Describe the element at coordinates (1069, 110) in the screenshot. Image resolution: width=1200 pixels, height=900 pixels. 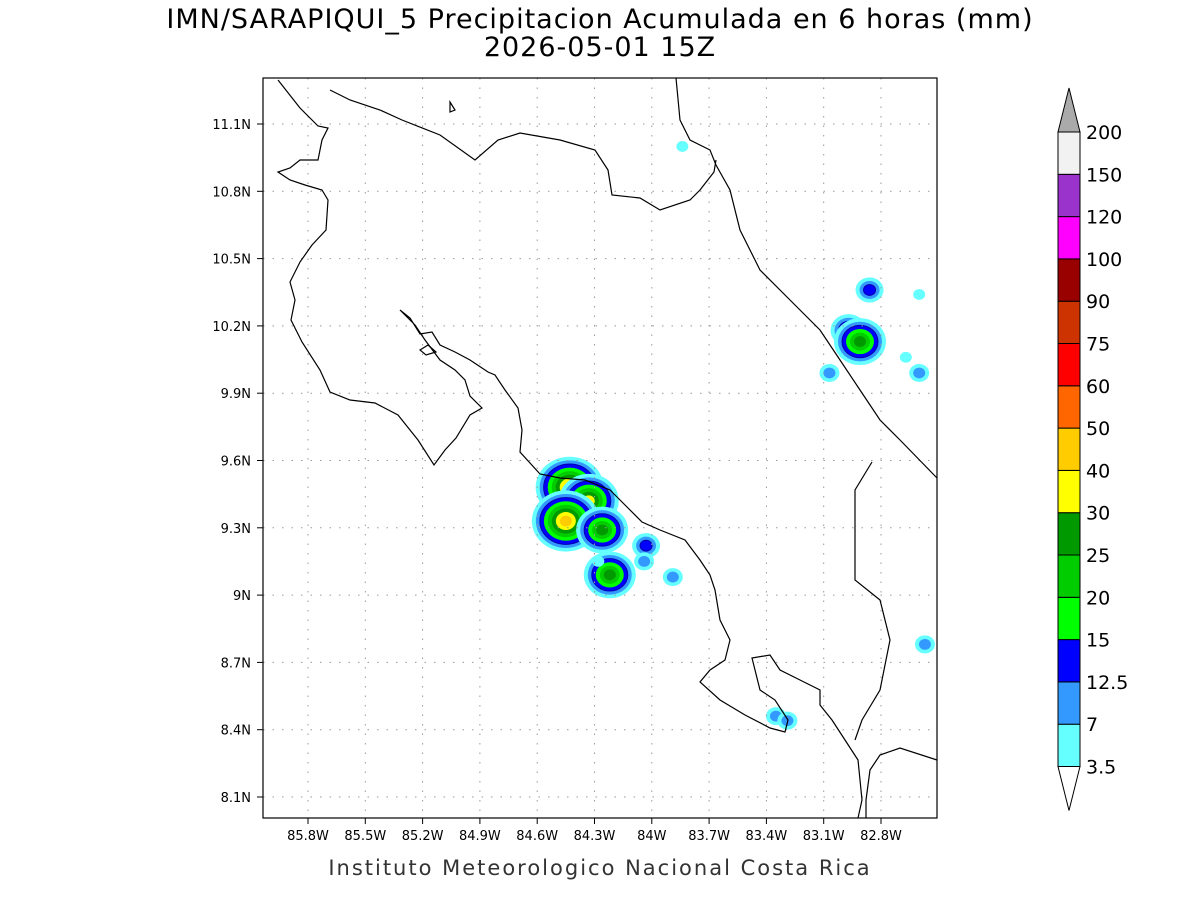
I see `colorbar-over-triangle` at that location.